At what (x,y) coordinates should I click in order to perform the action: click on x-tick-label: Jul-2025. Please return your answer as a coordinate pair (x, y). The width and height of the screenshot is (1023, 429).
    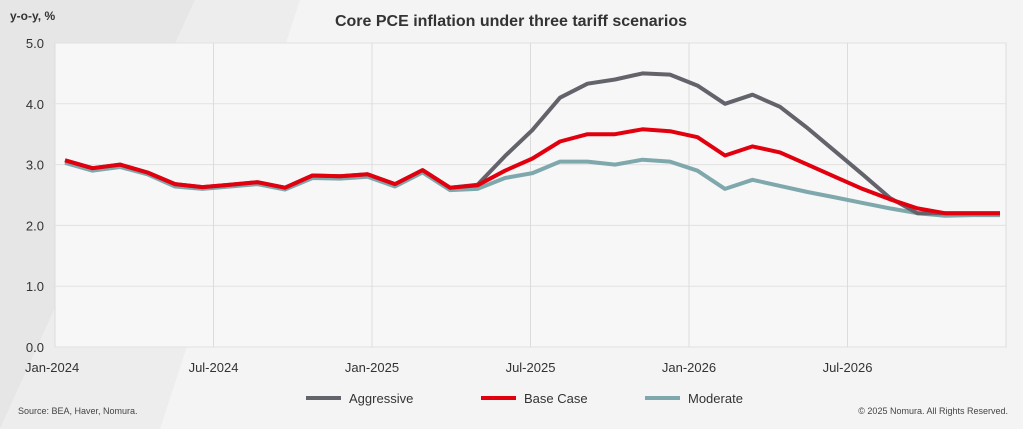
    Looking at the image, I should click on (531, 367).